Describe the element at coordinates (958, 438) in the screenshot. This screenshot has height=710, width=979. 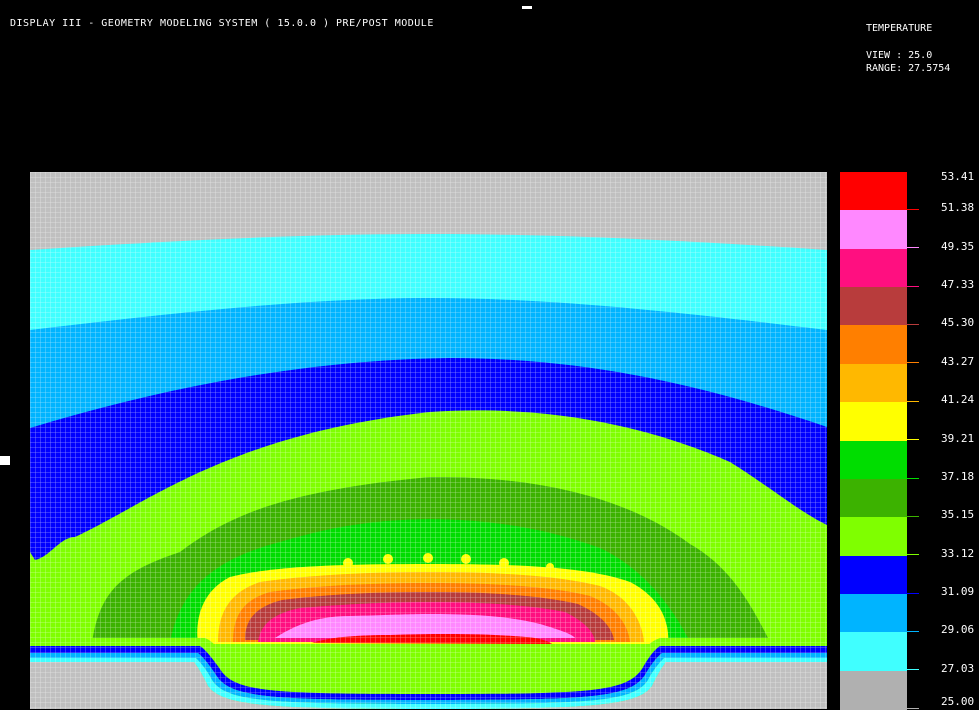
I see `legend-label: 39.21` at that location.